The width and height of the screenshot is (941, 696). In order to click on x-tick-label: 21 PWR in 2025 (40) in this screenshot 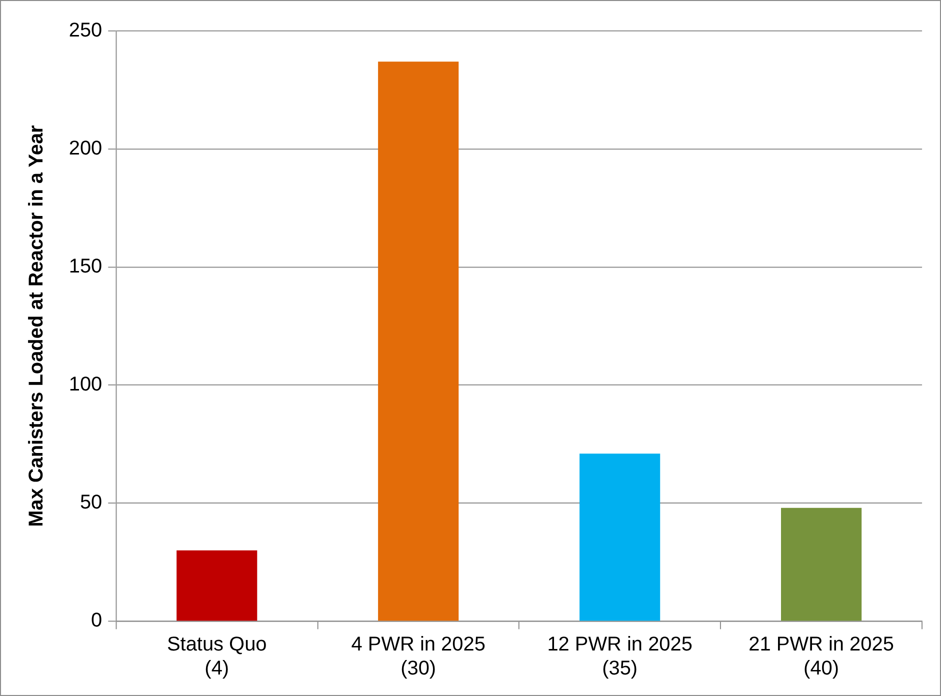, I will do `click(821, 657)`.